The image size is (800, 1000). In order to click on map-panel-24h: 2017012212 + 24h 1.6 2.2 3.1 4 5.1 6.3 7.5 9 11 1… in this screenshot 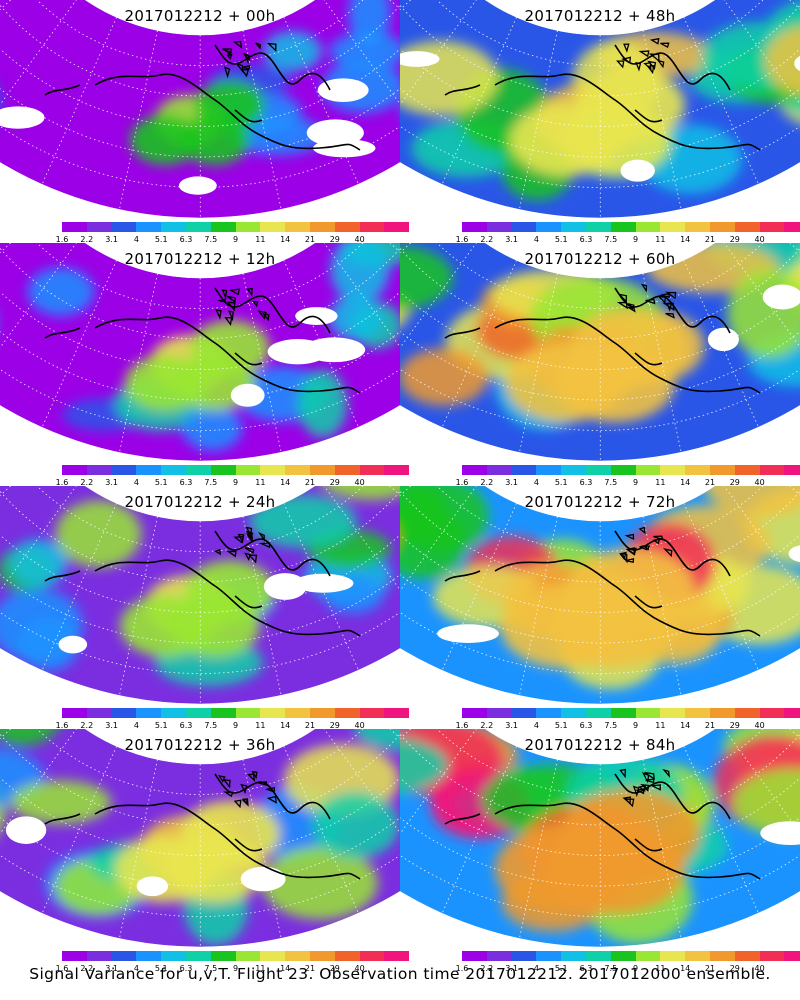, I will do `click(205, 608)`.